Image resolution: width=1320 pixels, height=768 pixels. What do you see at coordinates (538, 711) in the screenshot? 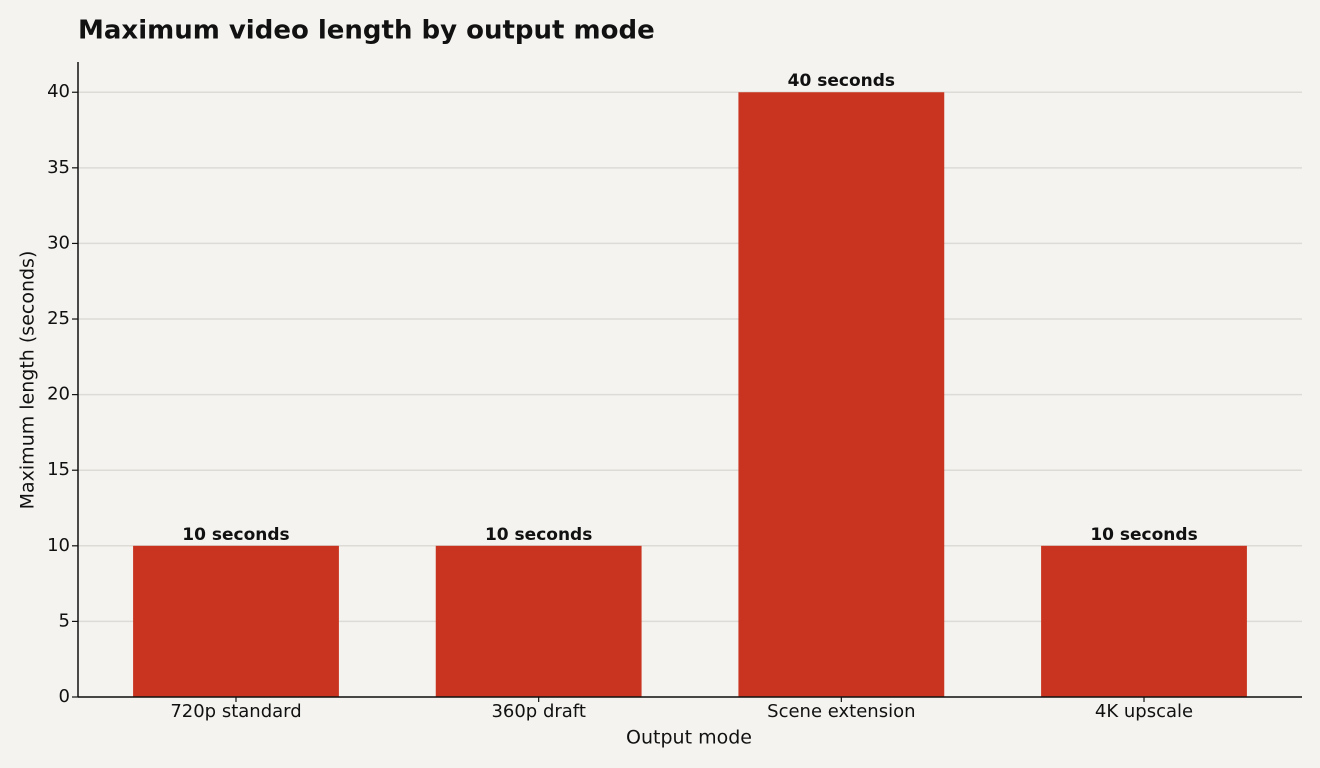
I see `x-tick-label: 360p draft` at bounding box center [538, 711].